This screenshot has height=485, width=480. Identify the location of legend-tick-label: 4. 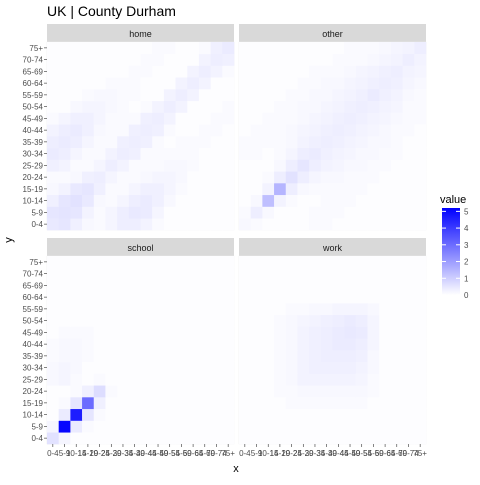
(466, 228).